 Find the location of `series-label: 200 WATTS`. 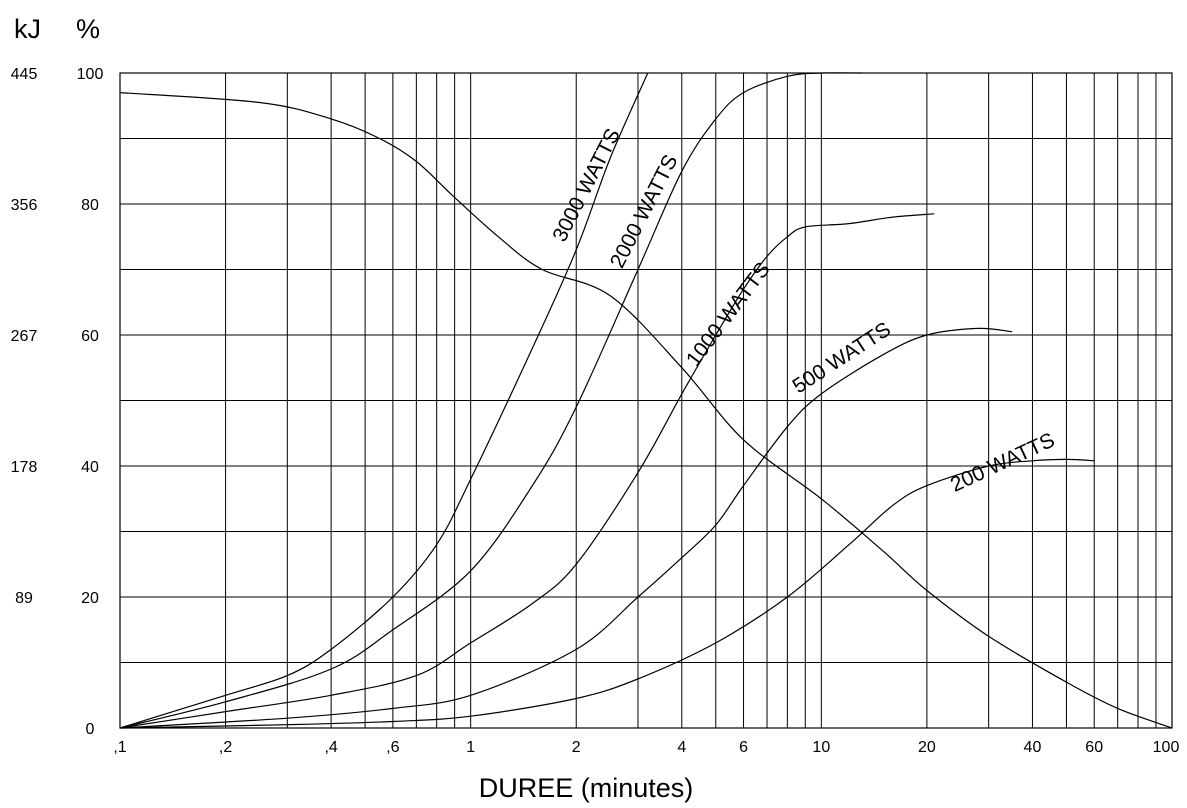

series-label: 200 WATTS is located at coordinates (1002, 463).